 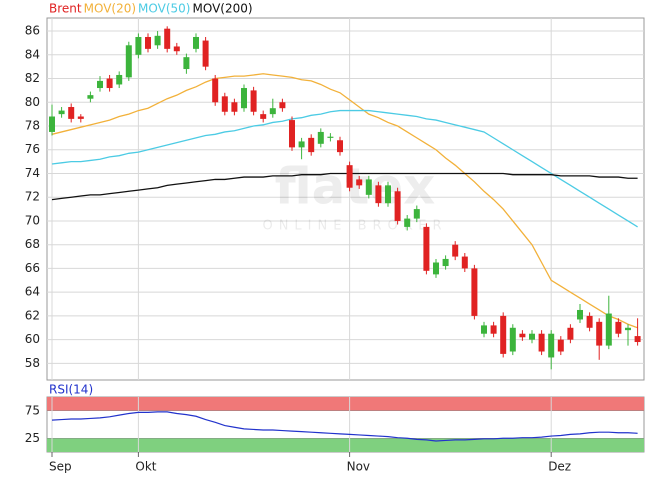 I want to click on y-tick-label: 64, so click(x=32, y=292).